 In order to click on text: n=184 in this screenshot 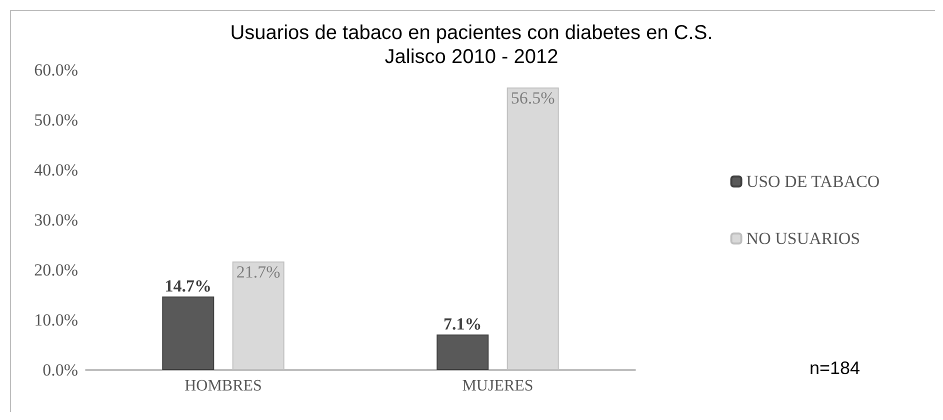, I will do `click(834, 368)`.